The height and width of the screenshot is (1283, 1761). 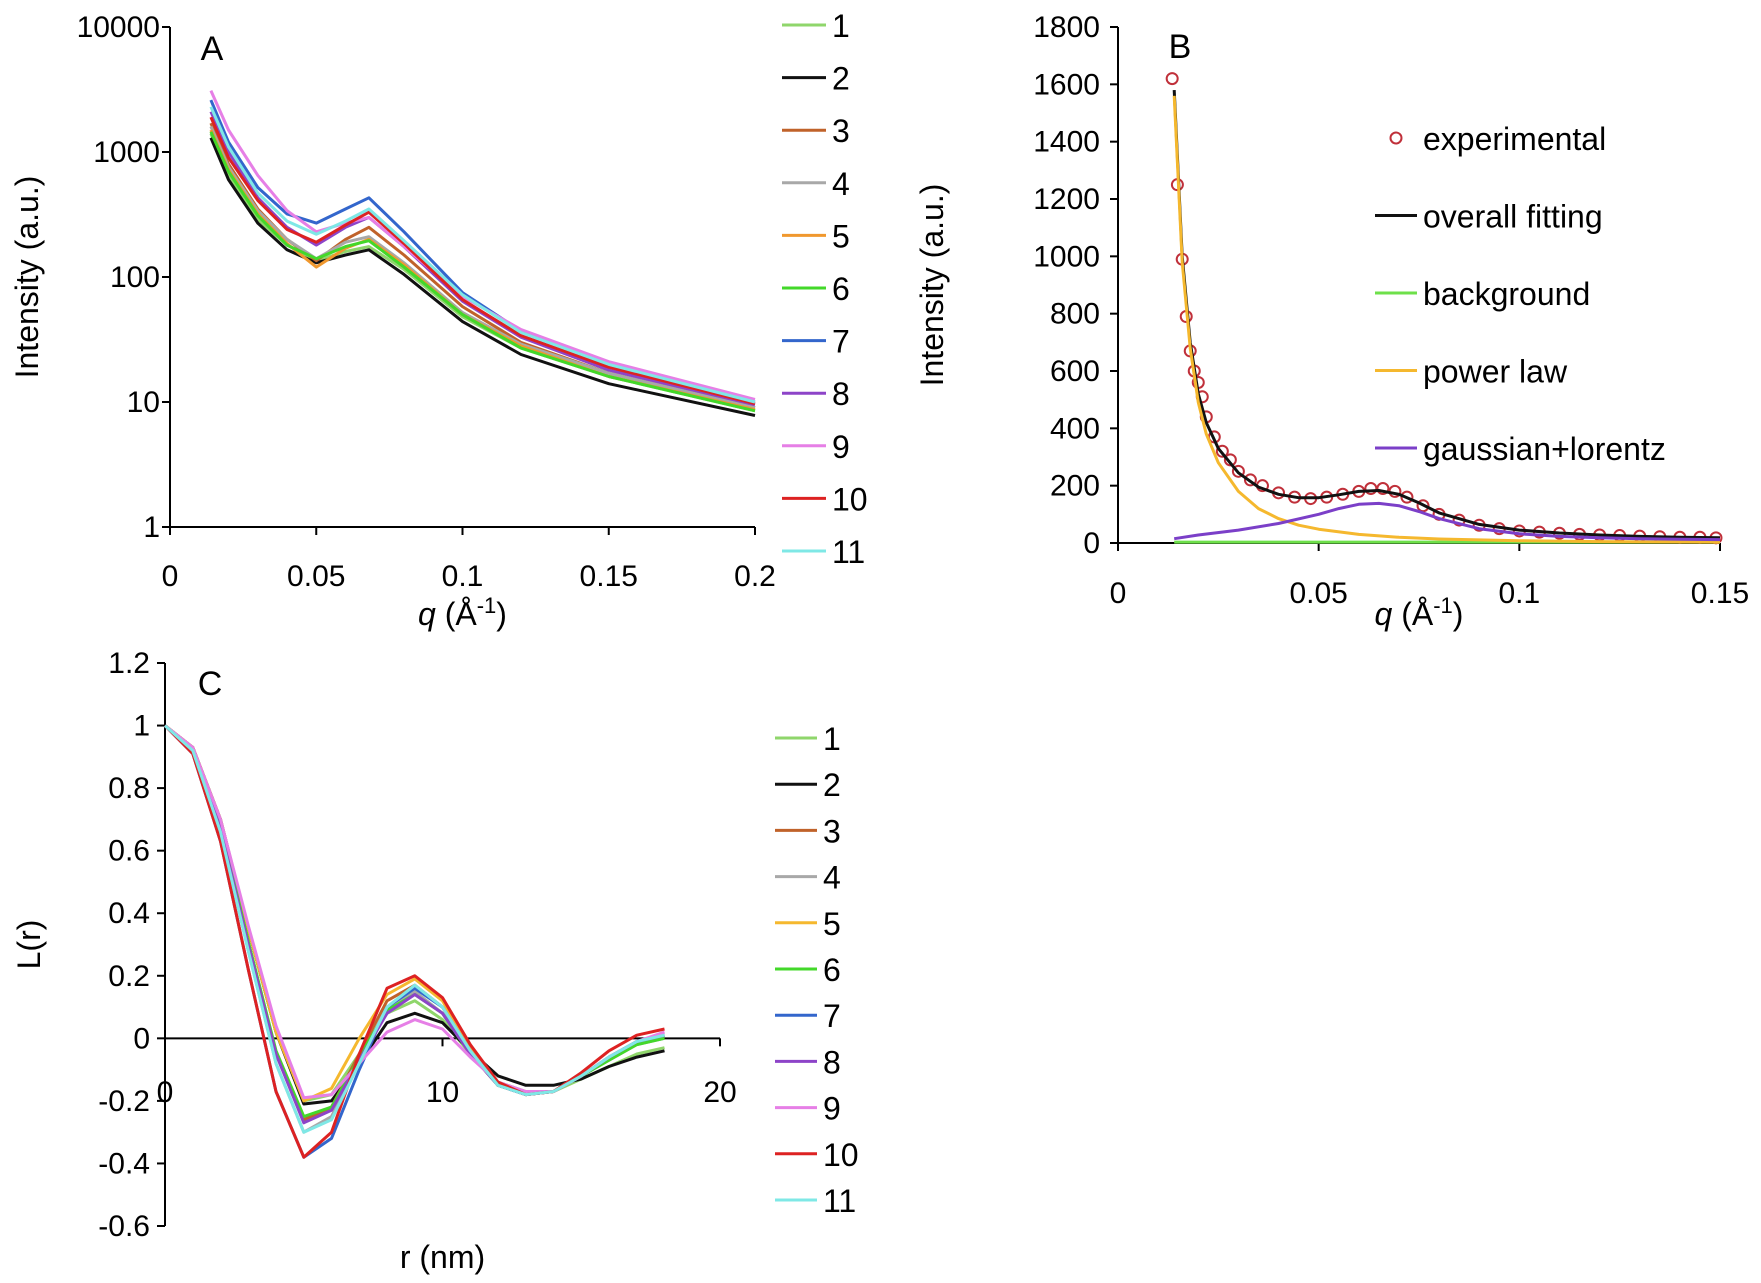 What do you see at coordinates (1396, 138) in the screenshot?
I see `legend-marker` at bounding box center [1396, 138].